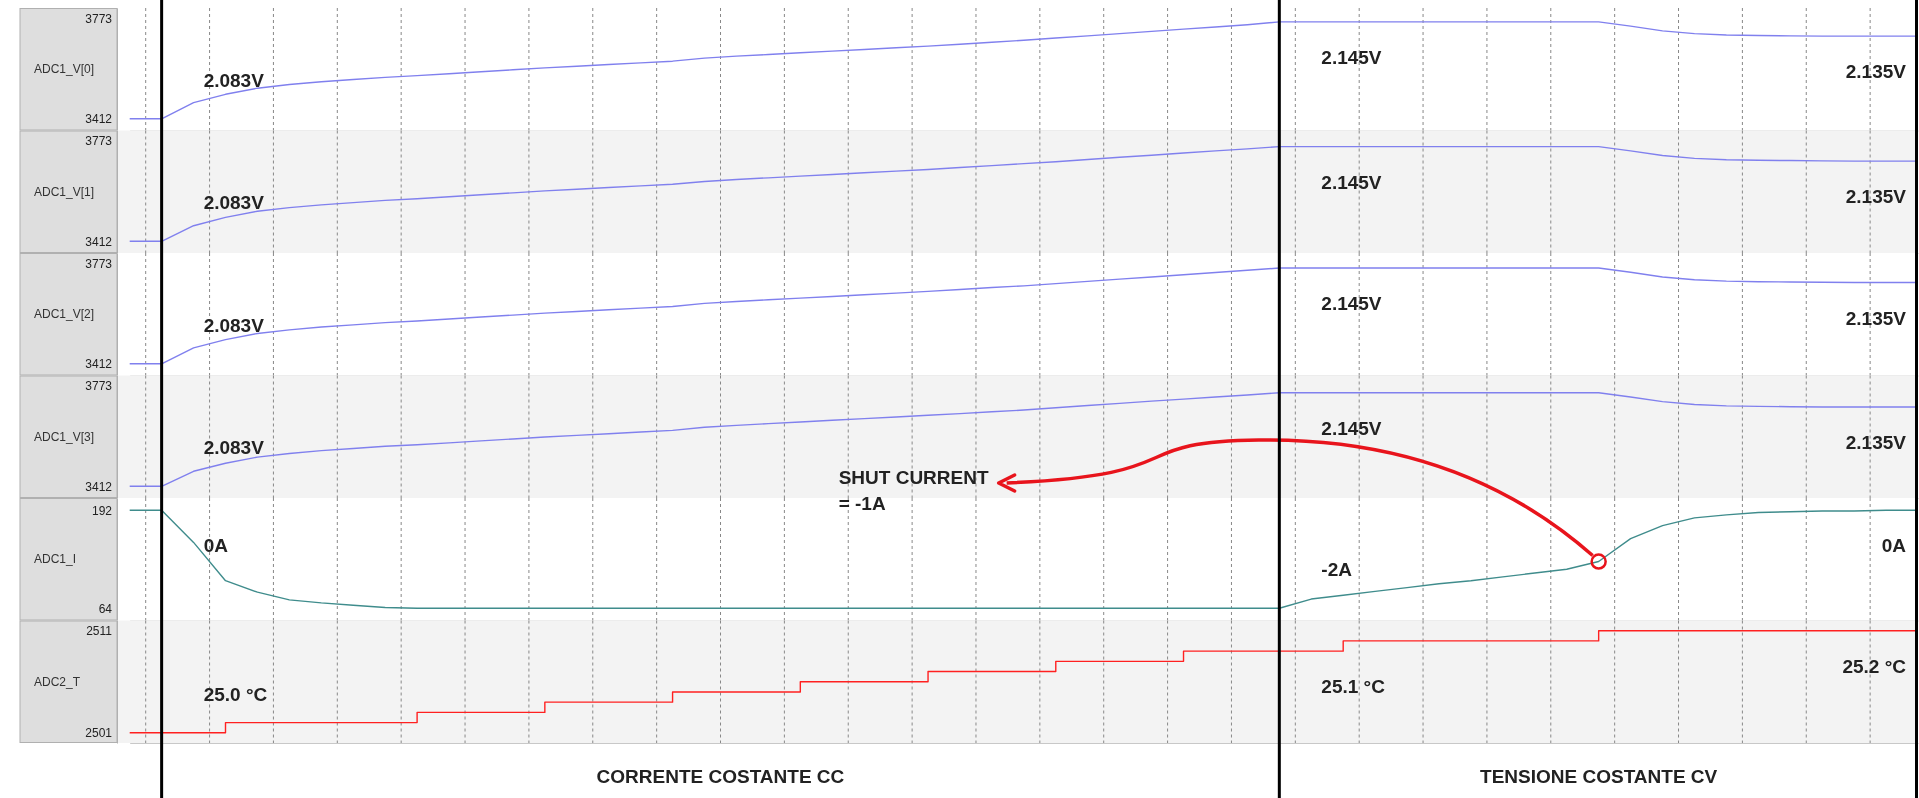  I want to click on y-tick-label: 64, so click(105, 608).